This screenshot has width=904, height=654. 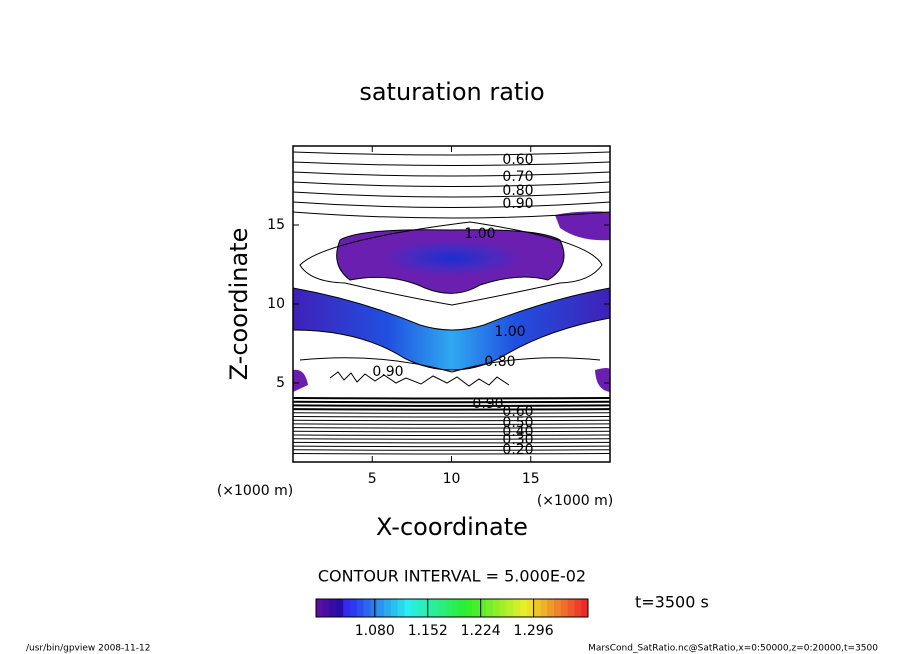 What do you see at coordinates (276, 304) in the screenshot?
I see `y-tick-label: 10` at bounding box center [276, 304].